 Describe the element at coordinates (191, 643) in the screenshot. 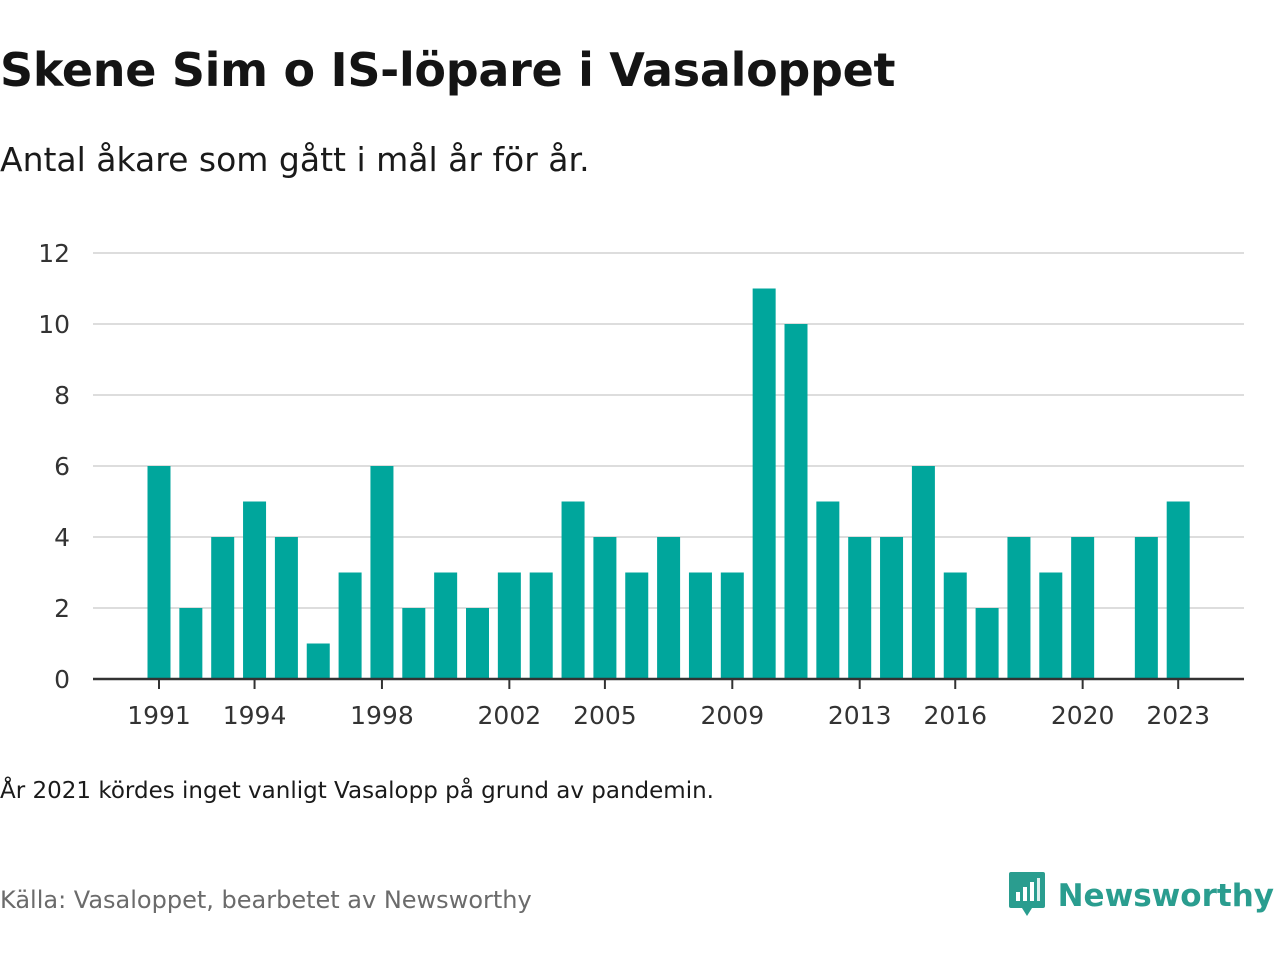

I see `bar-1992` at that location.